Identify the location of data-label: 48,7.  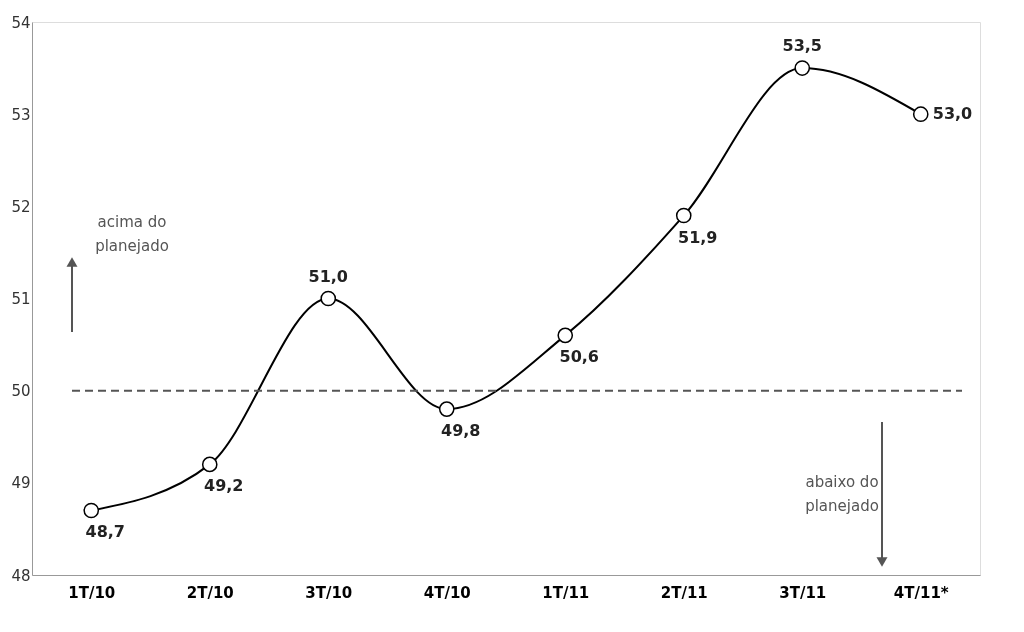
(105, 532).